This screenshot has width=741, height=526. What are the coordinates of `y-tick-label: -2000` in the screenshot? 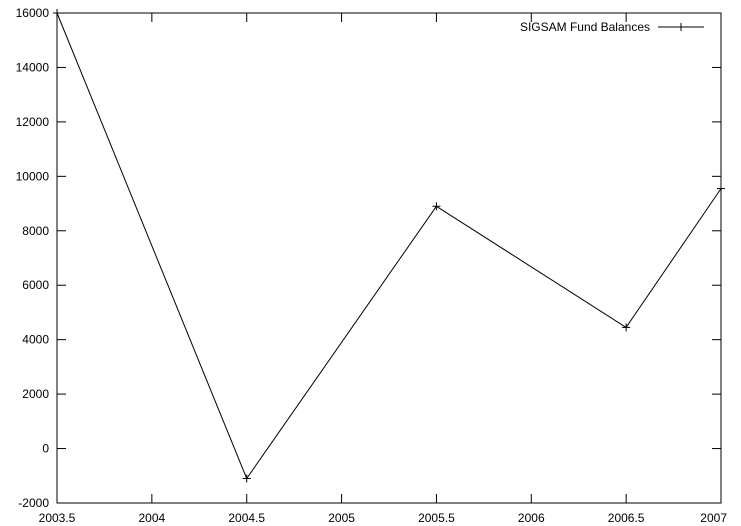 It's located at (33, 503).